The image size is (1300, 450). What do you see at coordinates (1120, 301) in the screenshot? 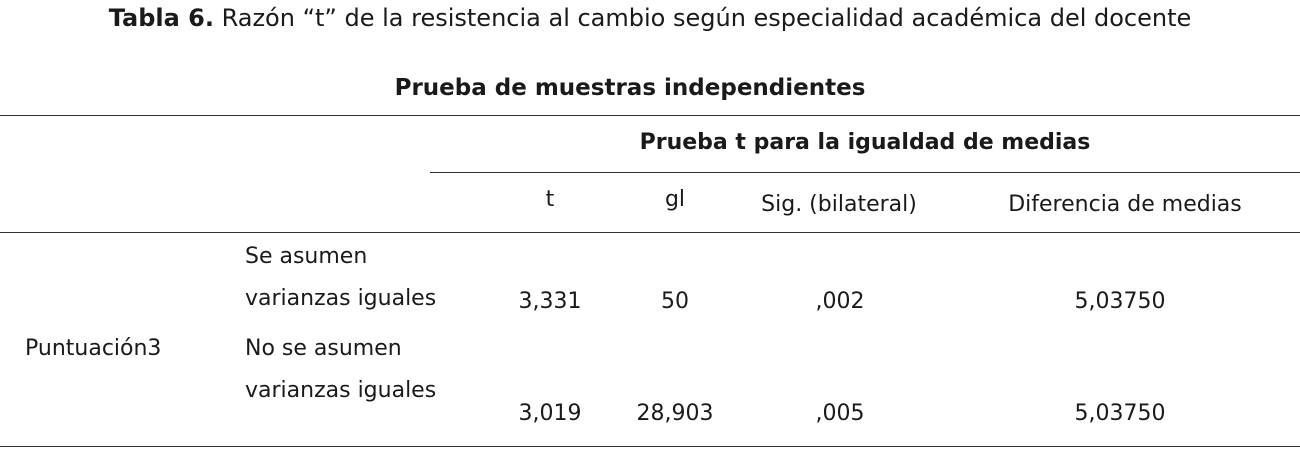
I see `row1-diff: 5,03750` at bounding box center [1120, 301].